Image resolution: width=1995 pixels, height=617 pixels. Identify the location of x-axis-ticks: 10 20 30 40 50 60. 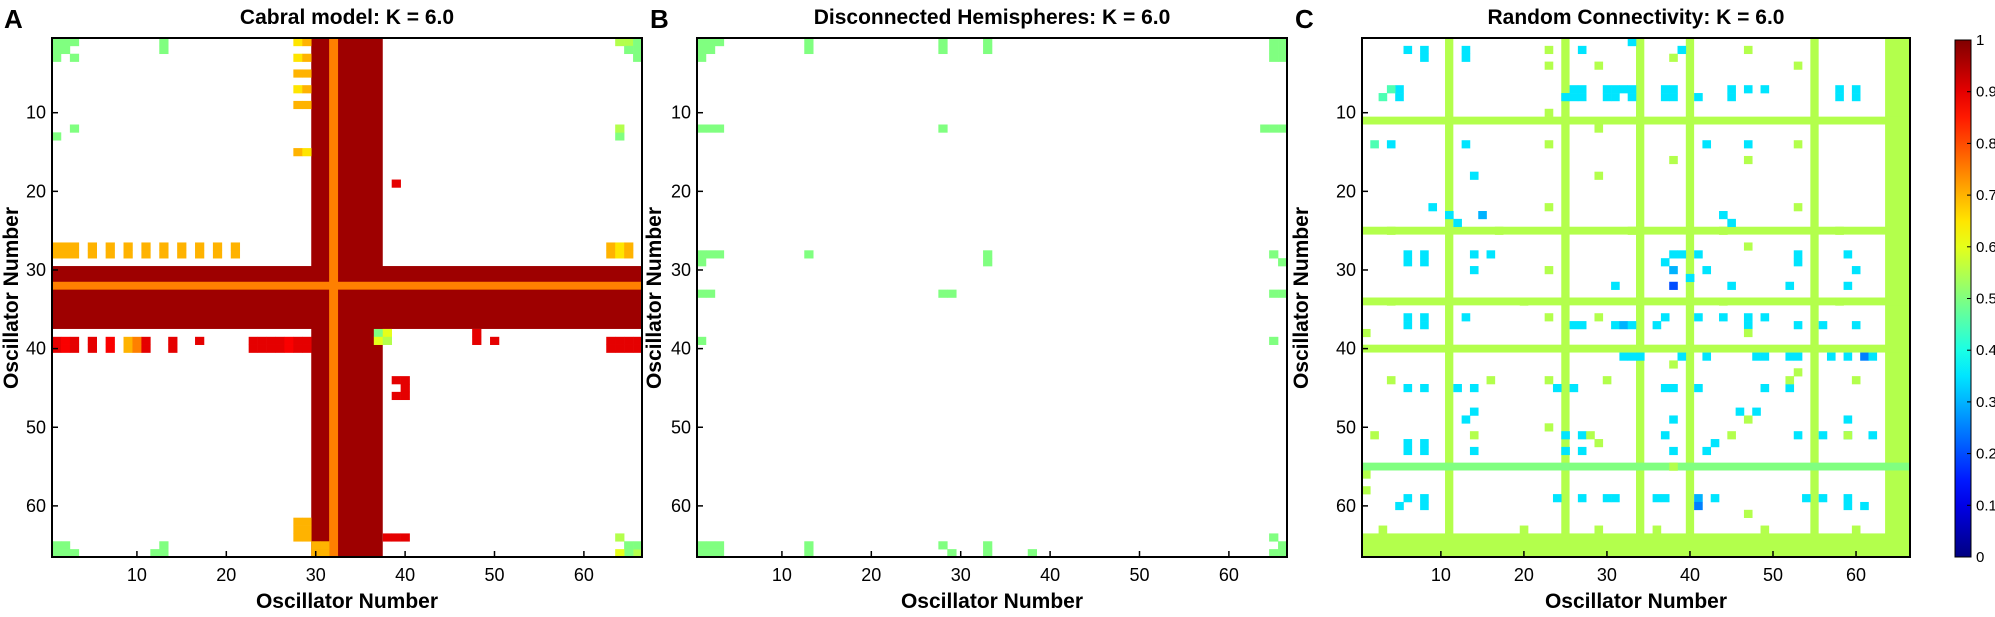
(360, 568).